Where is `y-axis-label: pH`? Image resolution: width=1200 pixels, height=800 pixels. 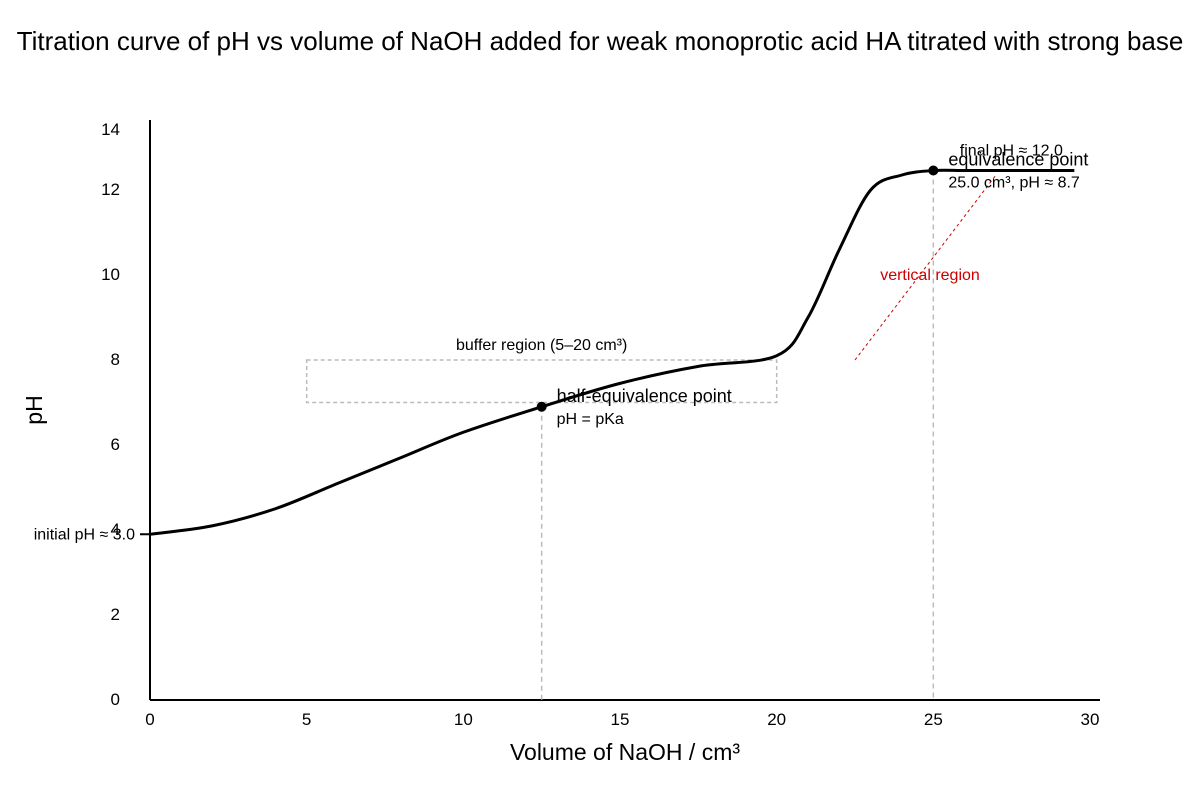 y-axis-label: pH is located at coordinates (34, 409).